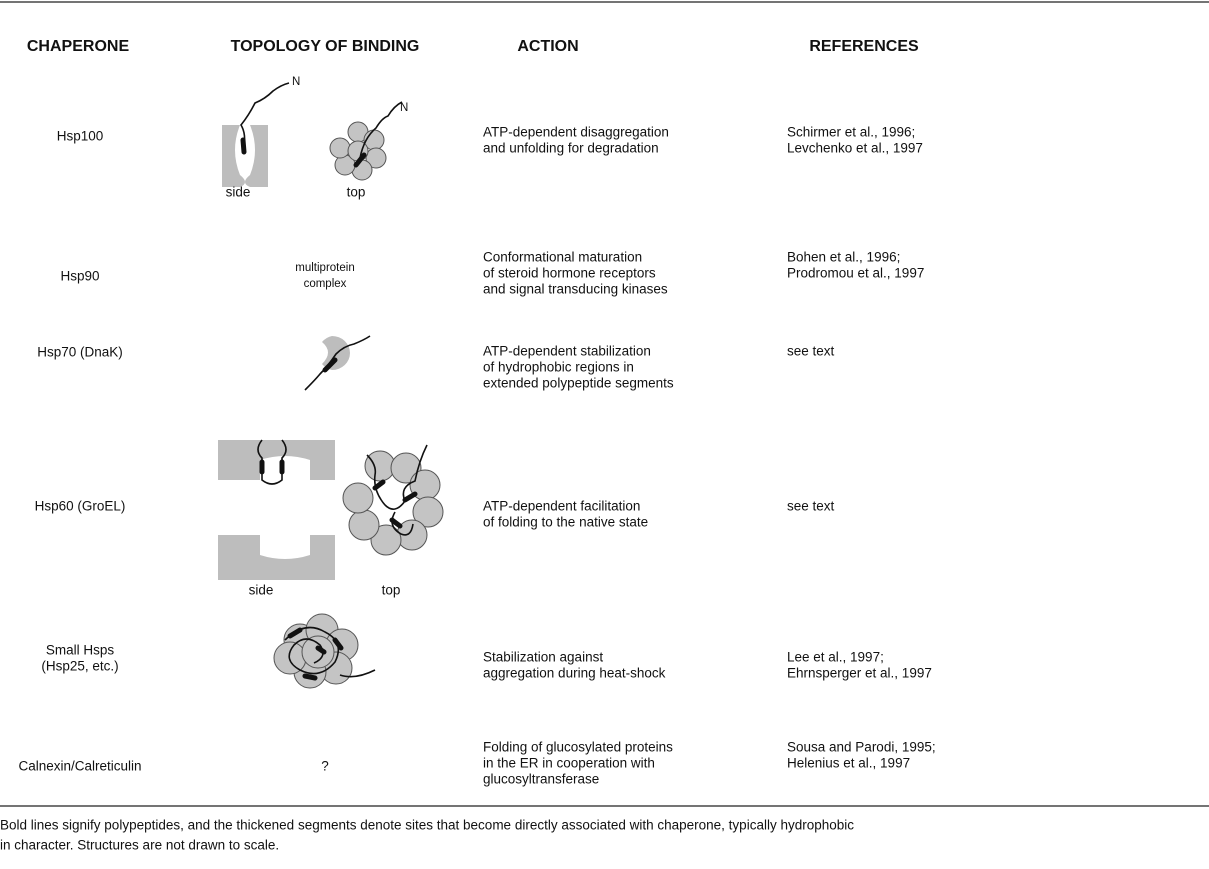  Describe the element at coordinates (578, 747) in the screenshot. I see `action-text: Folding of glucosylated proteins` at that location.